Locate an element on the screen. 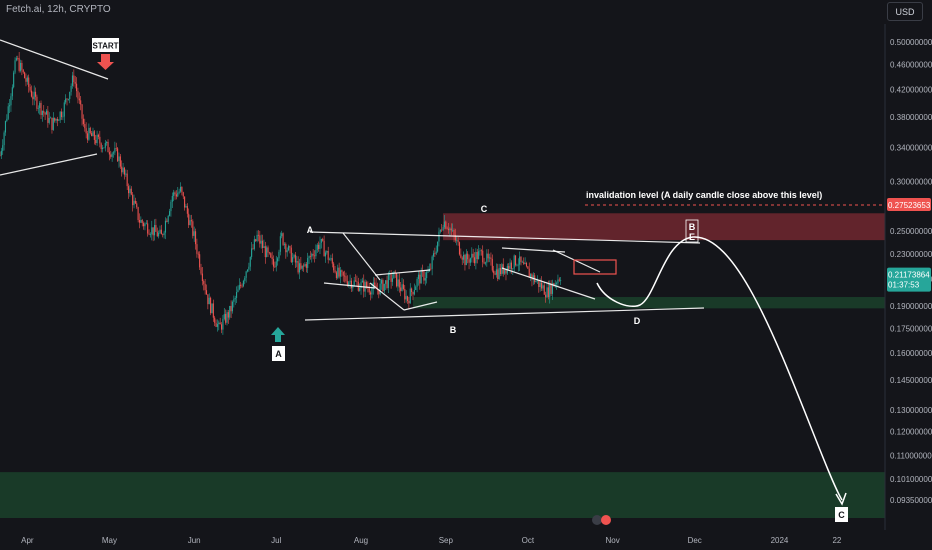 The height and width of the screenshot is (550, 932). wave-label-a1: A is located at coordinates (278, 354).